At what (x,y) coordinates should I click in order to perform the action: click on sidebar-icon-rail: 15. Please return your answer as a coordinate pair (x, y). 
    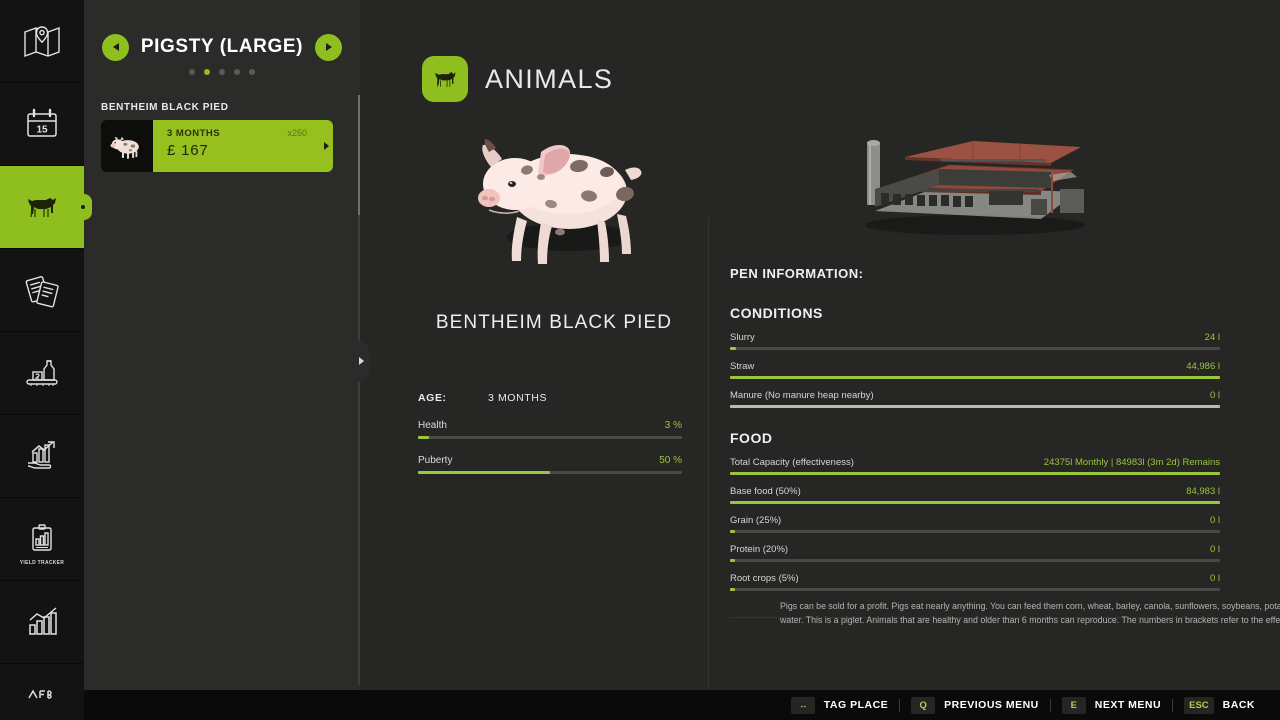
    Looking at the image, I should click on (46, 360).